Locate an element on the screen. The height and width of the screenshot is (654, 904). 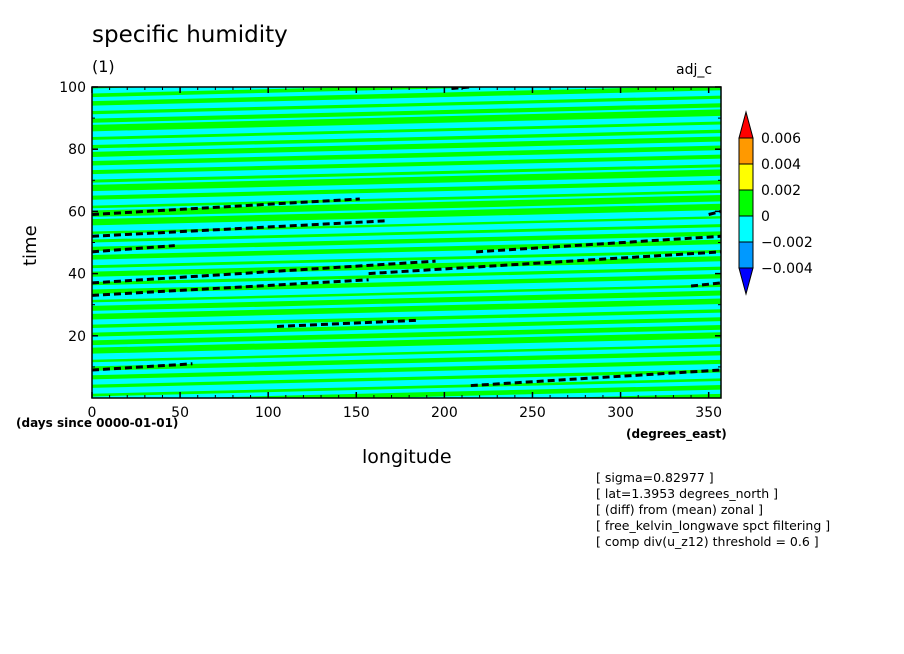
x-axis-label: longitude is located at coordinates (407, 457).